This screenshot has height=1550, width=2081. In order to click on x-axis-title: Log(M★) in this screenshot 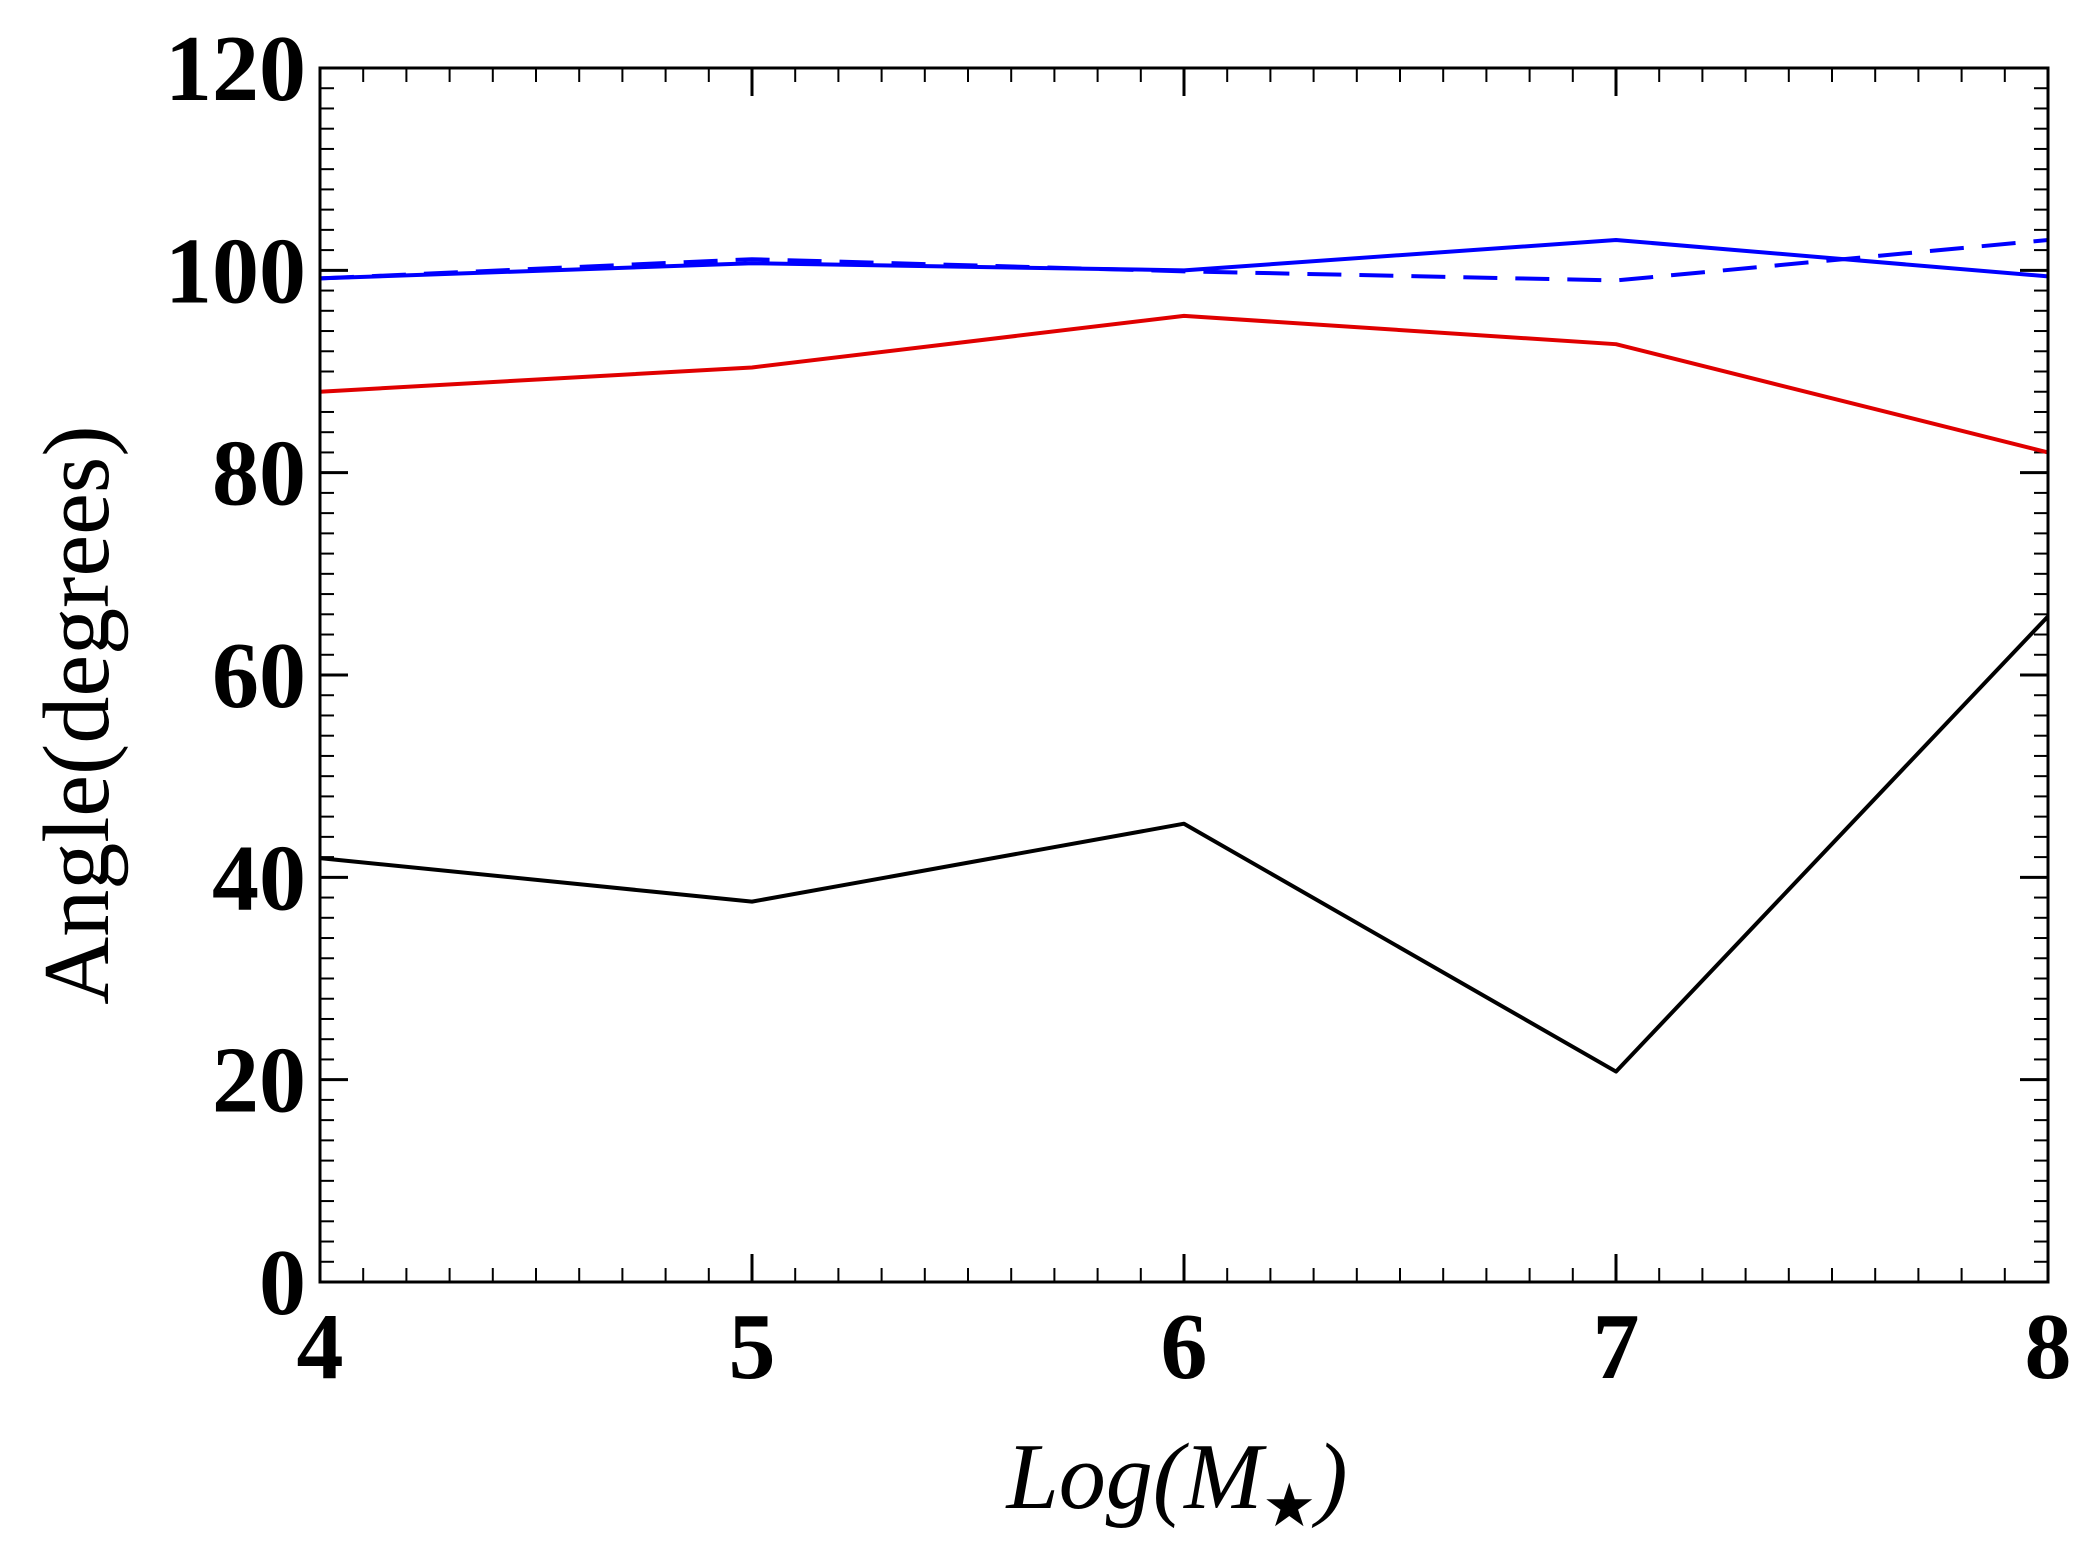, I will do `click(1175, 1482)`.